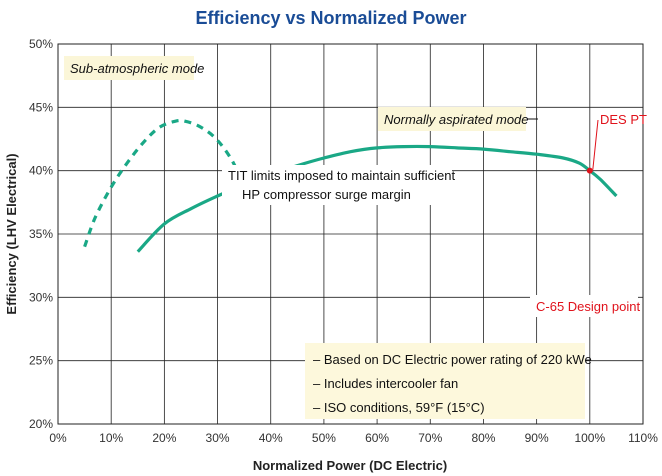 This screenshot has height=476, width=662. Describe the element at coordinates (41, 361) in the screenshot. I see `y-tick-label: 25%` at that location.